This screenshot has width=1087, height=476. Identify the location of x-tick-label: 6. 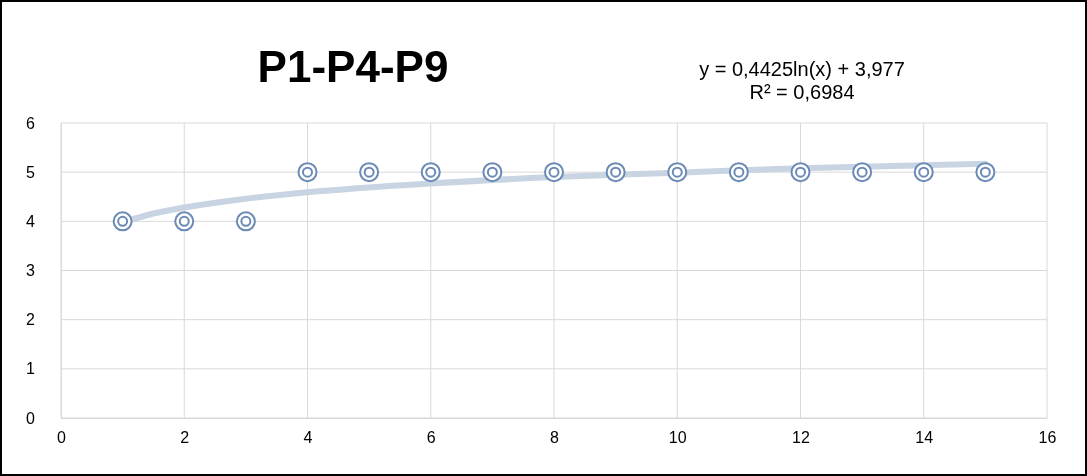
(431, 438).